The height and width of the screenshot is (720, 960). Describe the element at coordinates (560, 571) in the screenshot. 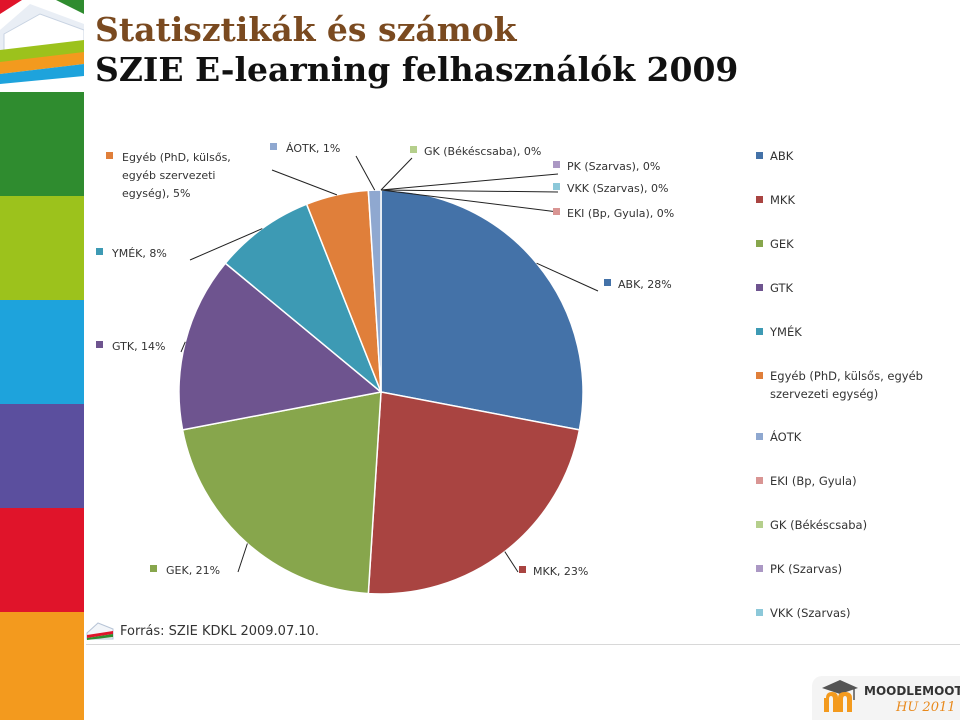

I see `data-label: MKK, 23%` at that location.